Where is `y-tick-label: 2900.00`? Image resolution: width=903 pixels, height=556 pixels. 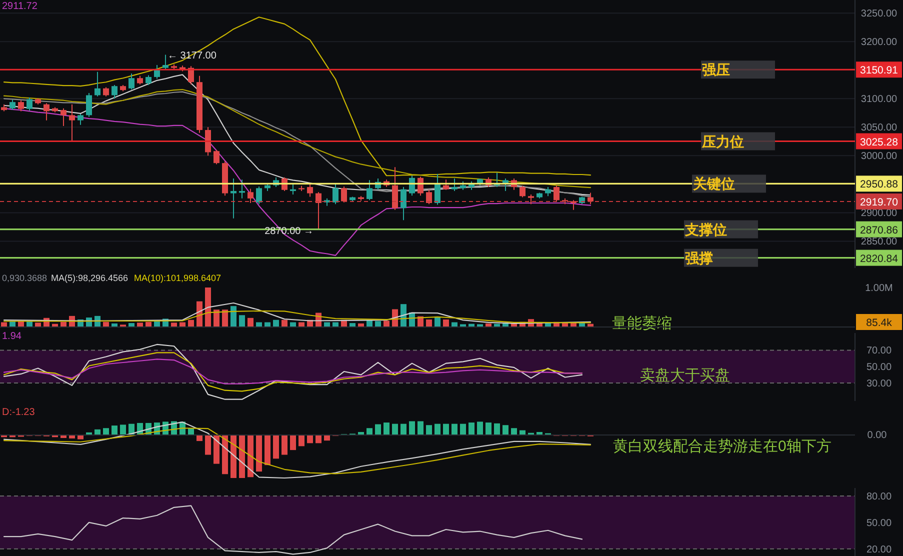
y-tick-label: 2900.00 is located at coordinates (879, 214).